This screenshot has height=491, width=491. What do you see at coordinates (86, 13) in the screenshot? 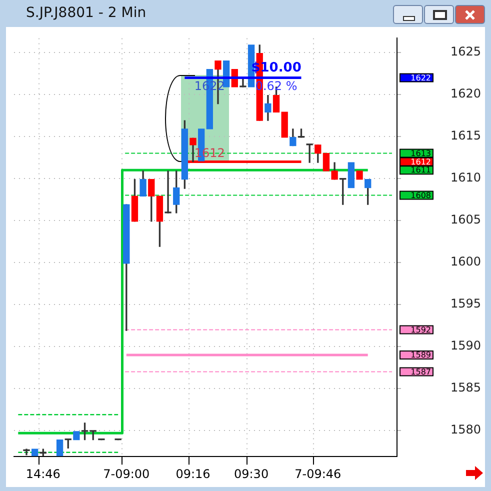
I see `chart-title: S.JP.J8801 - 2 Min` at bounding box center [86, 13].